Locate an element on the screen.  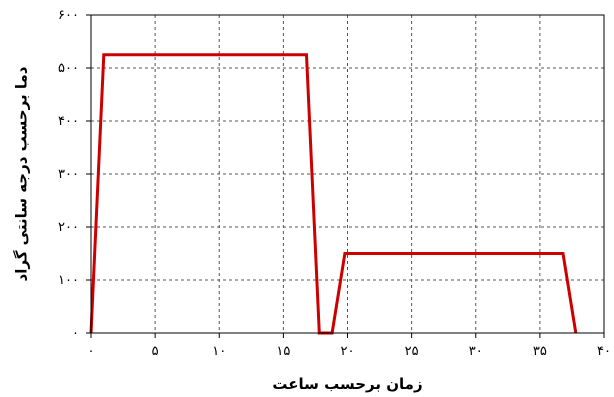
x-tick-label: ۴۰ is located at coordinates (604, 351).